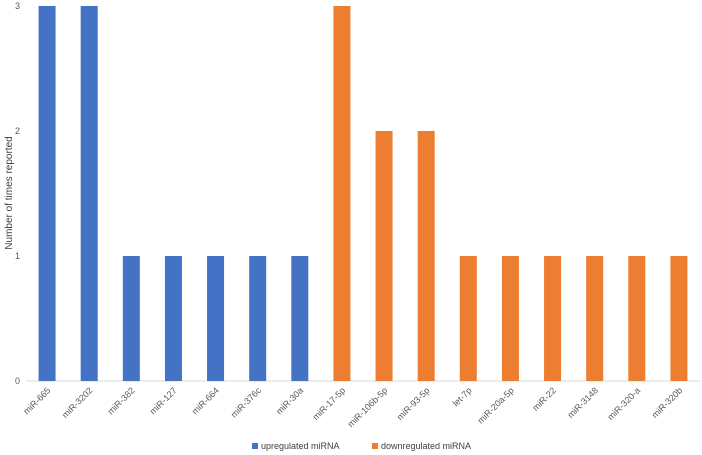  What do you see at coordinates (679, 318) in the screenshot?
I see `bar-miR-320b` at bounding box center [679, 318].